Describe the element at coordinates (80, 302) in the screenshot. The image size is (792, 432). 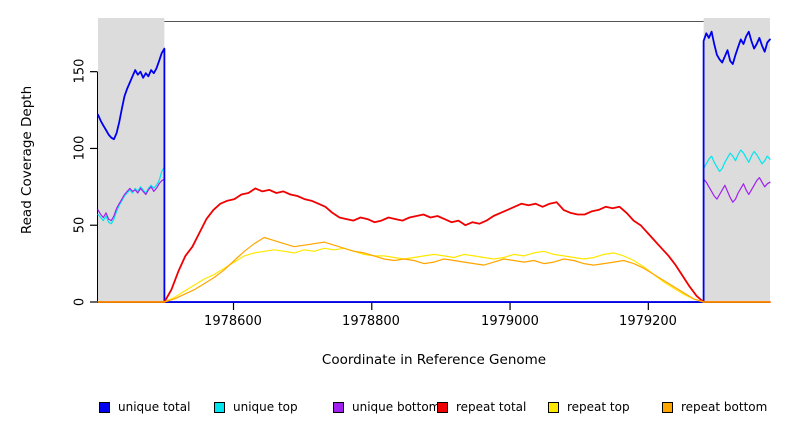
I see `y-tick-label-0: 0` at that location.